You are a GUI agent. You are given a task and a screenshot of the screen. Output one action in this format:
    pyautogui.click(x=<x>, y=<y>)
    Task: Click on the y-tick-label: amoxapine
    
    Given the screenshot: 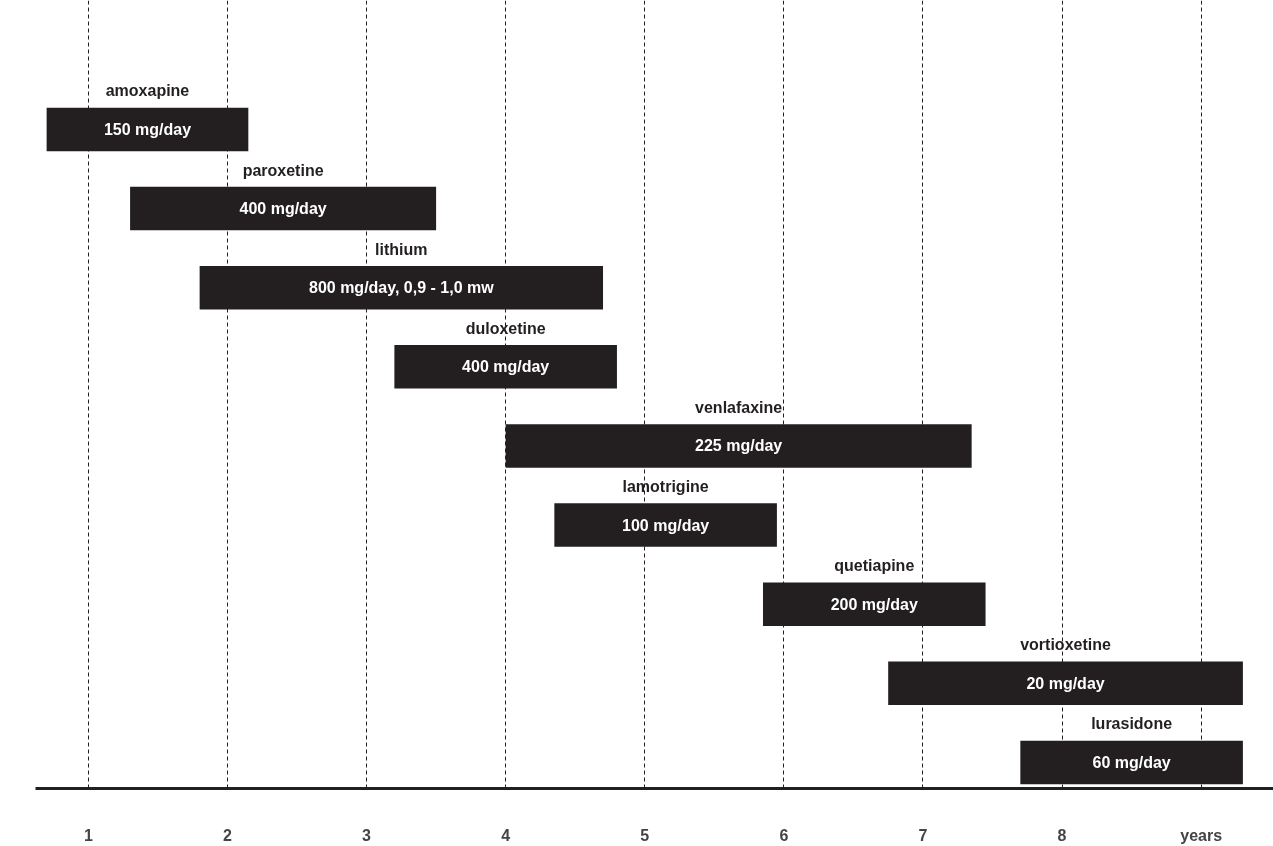 What is the action you would take?
    pyautogui.click(x=147, y=91)
    